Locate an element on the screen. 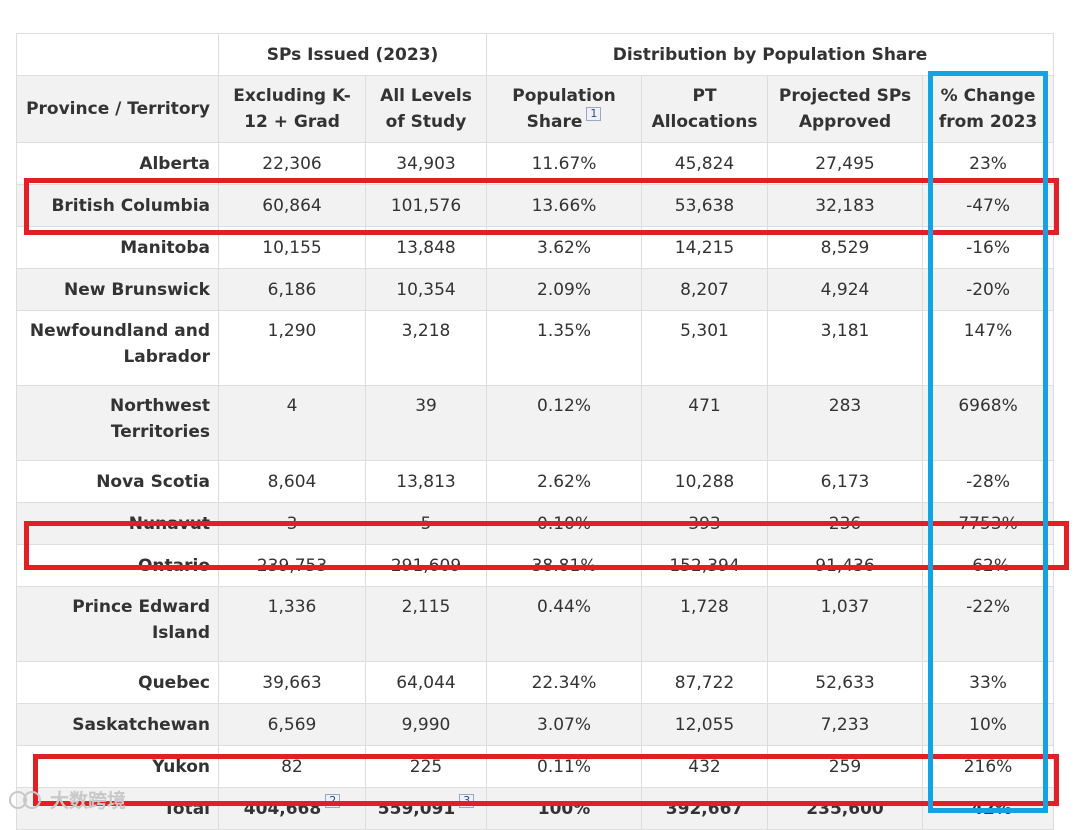 Image resolution: width=1080 pixels, height=830 pixels. column-header-province: Province / Territory is located at coordinates (117, 109).